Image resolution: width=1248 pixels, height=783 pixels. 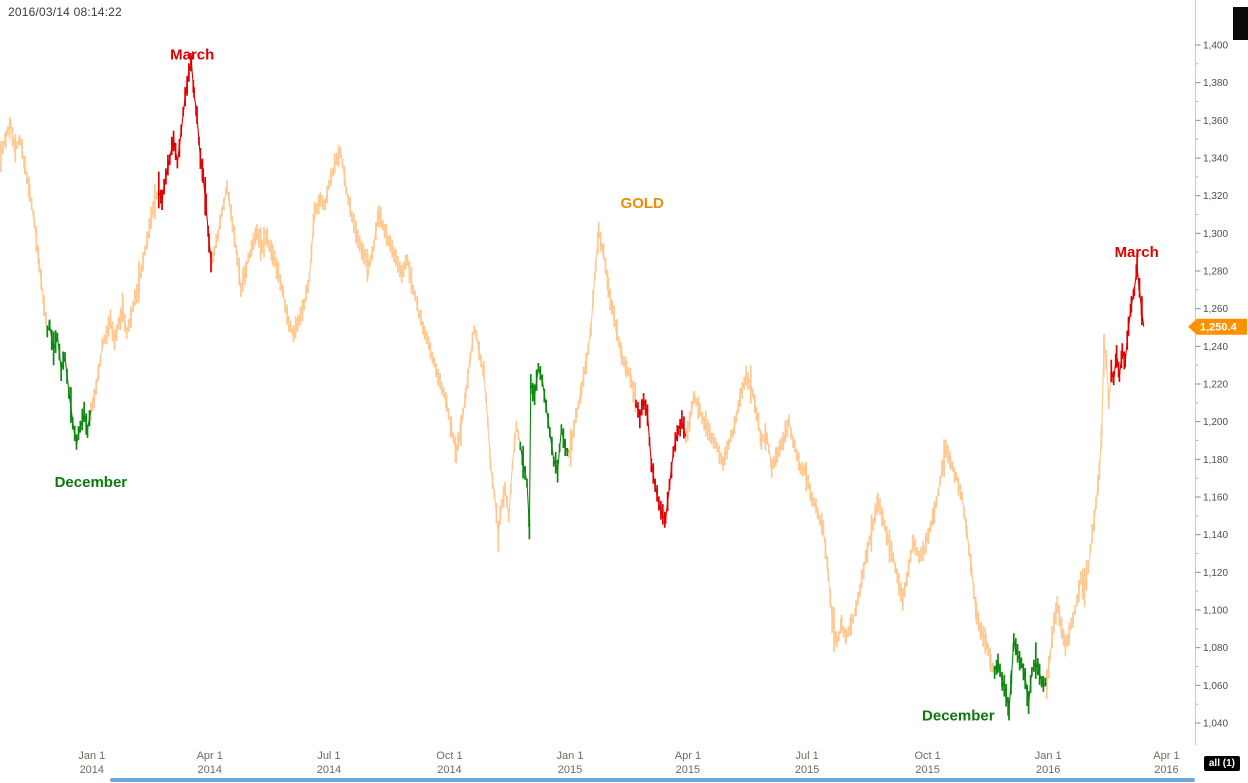 What do you see at coordinates (1215, 460) in the screenshot?
I see `price-tick-label: 1,180` at bounding box center [1215, 460].